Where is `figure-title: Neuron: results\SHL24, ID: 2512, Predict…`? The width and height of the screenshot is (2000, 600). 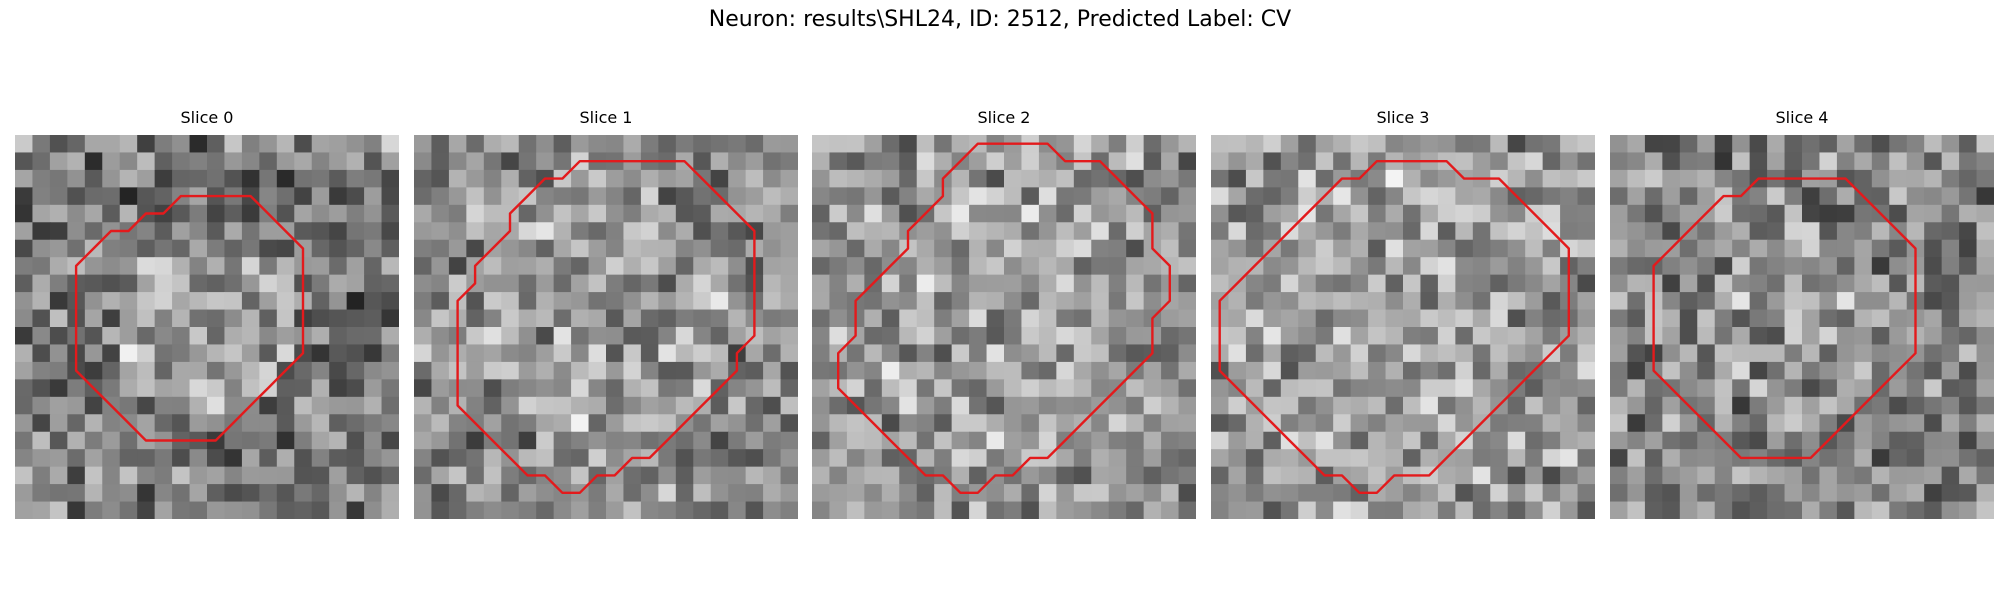
figure-title: Neuron: results\SHL24, ID: 2512, Predict… is located at coordinates (1000, 19).